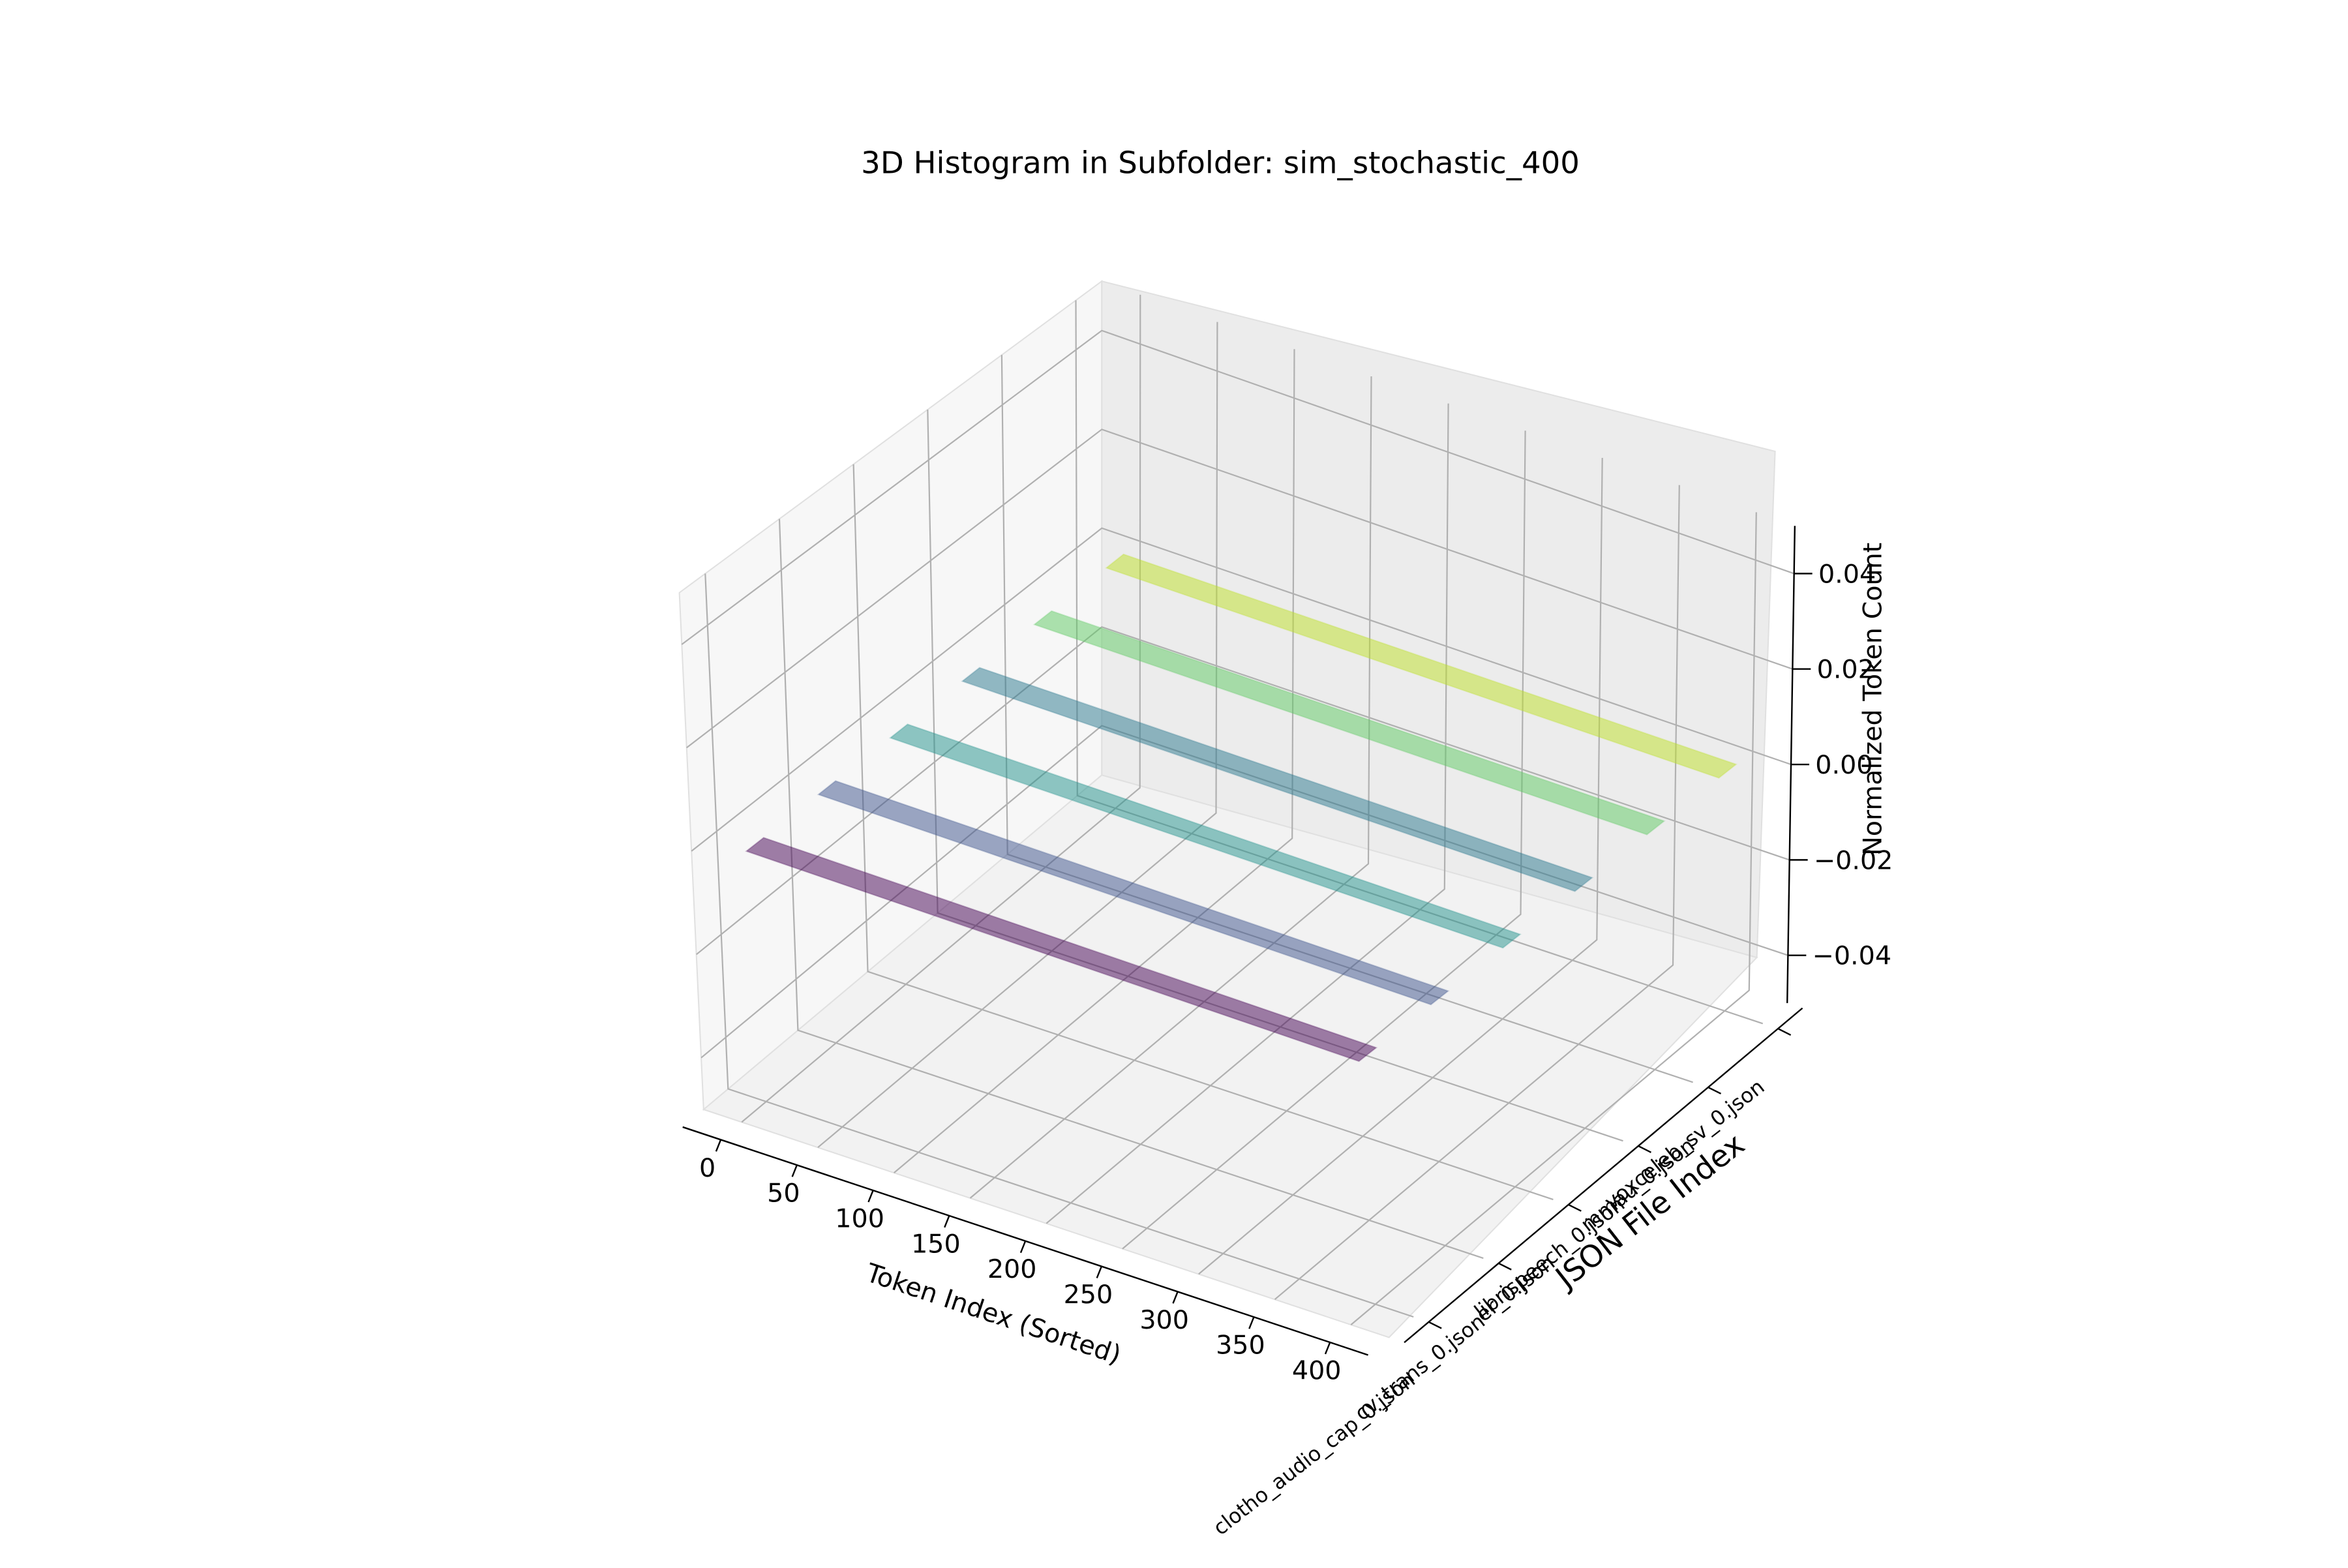 The height and width of the screenshot is (1568, 2348). I want to click on bars, so click(1241, 808).